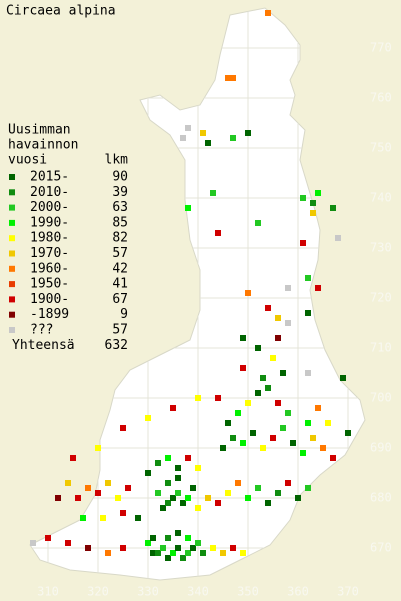  I want to click on legend-label: 2015-, so click(49, 177).